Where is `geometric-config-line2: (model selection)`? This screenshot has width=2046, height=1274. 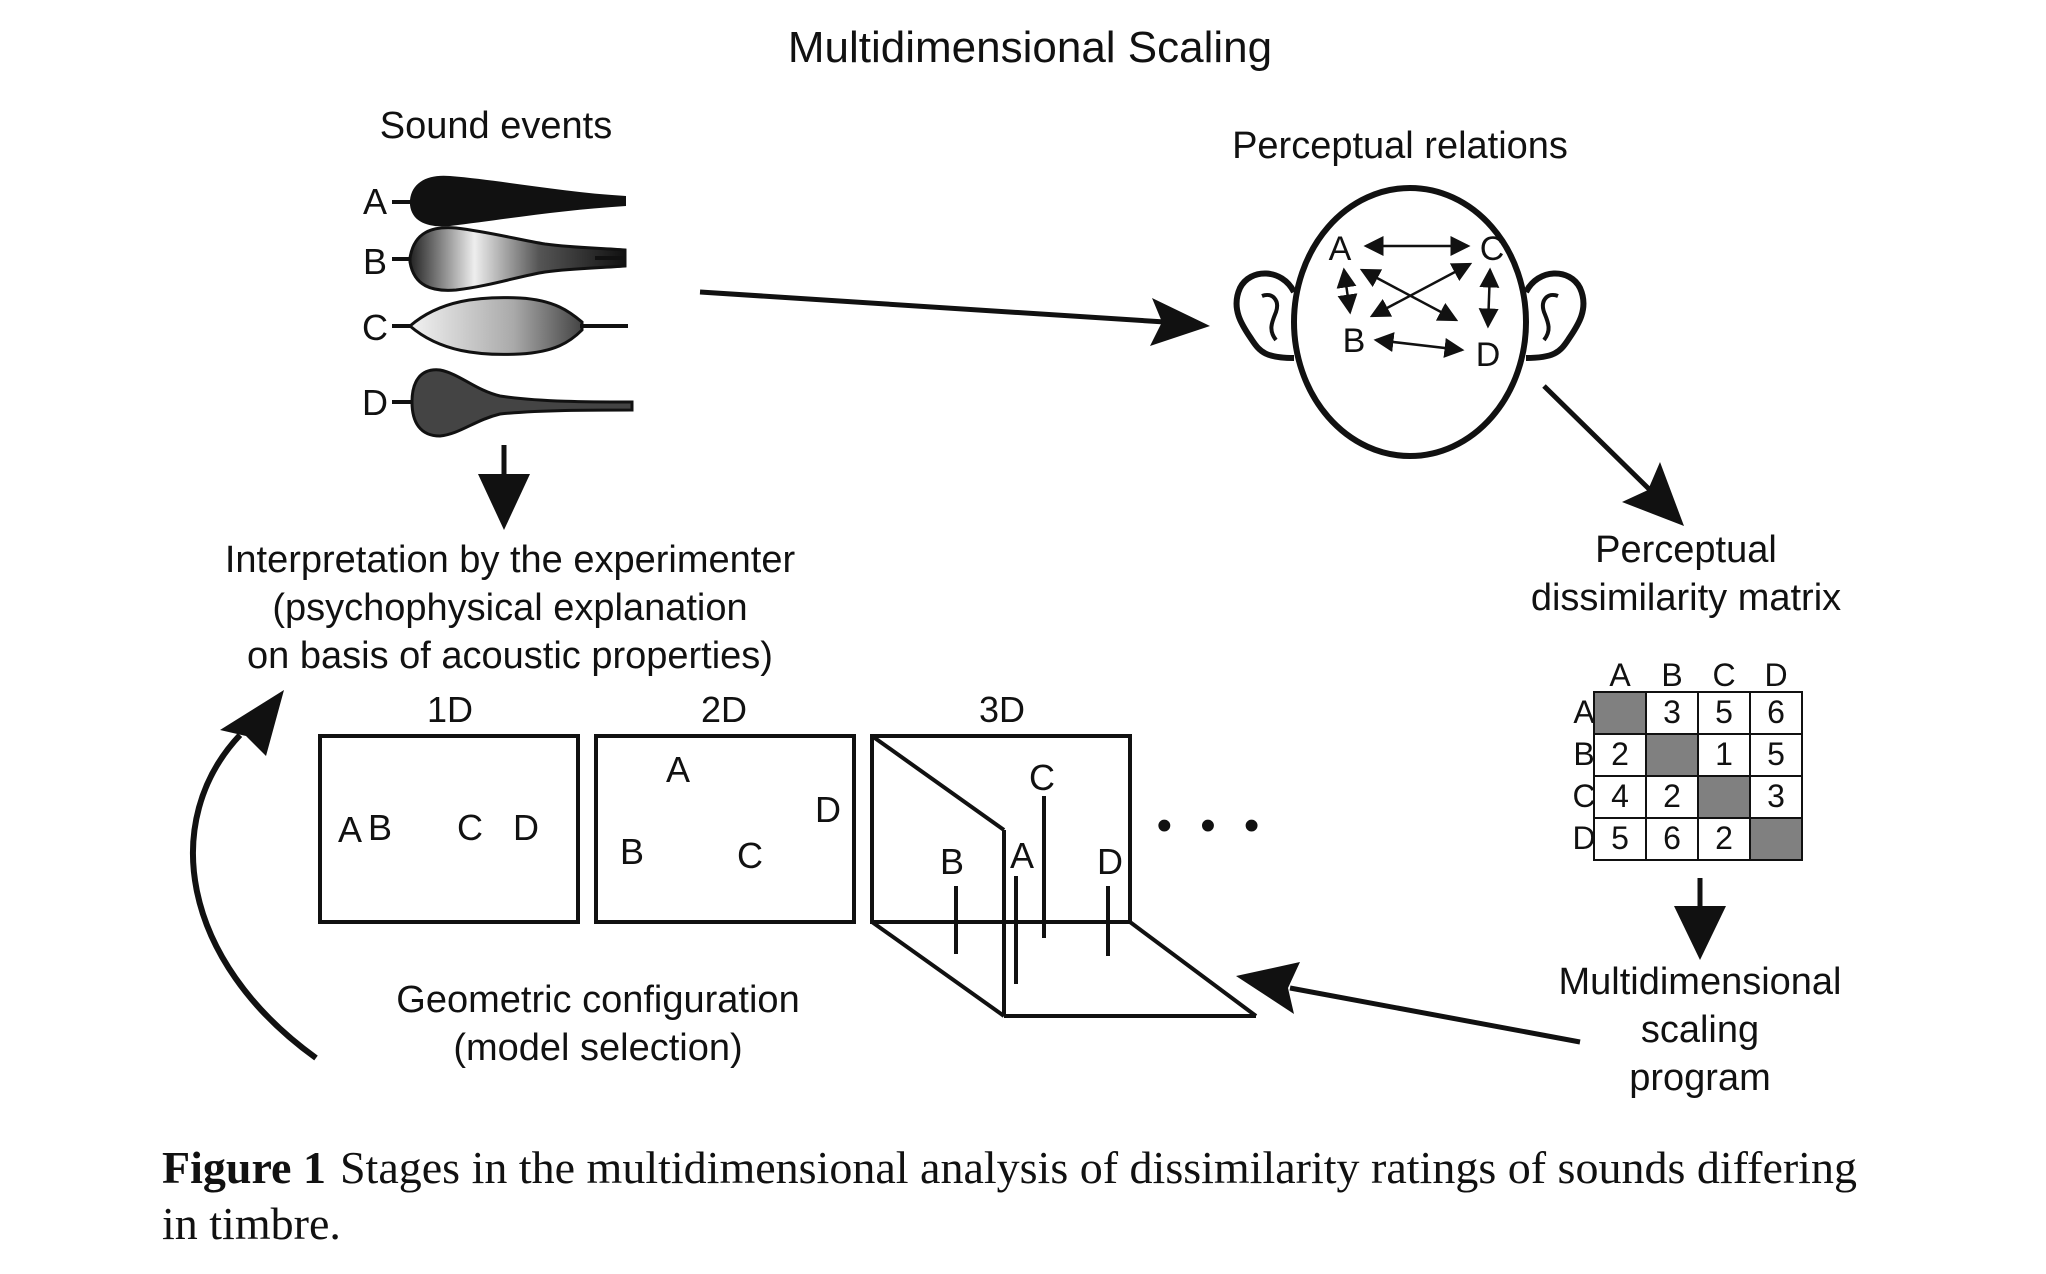 geometric-config-line2: (model selection) is located at coordinates (597, 1048).